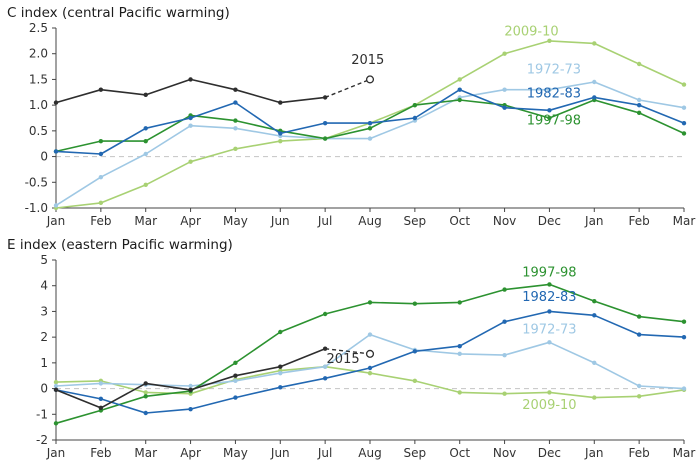 The width and height of the screenshot is (700, 467). I want to click on y-tick-label: -1.0, so click(36, 208).